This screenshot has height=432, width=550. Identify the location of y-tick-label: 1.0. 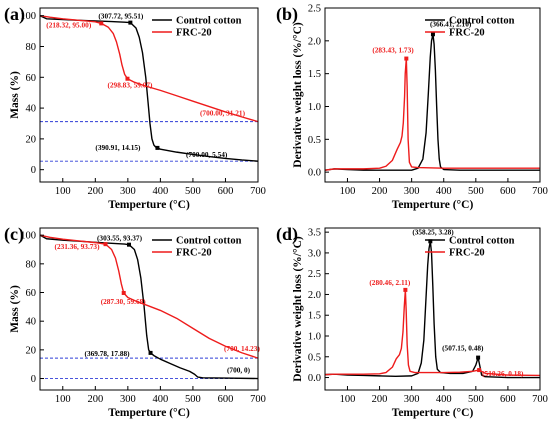
(314, 337).